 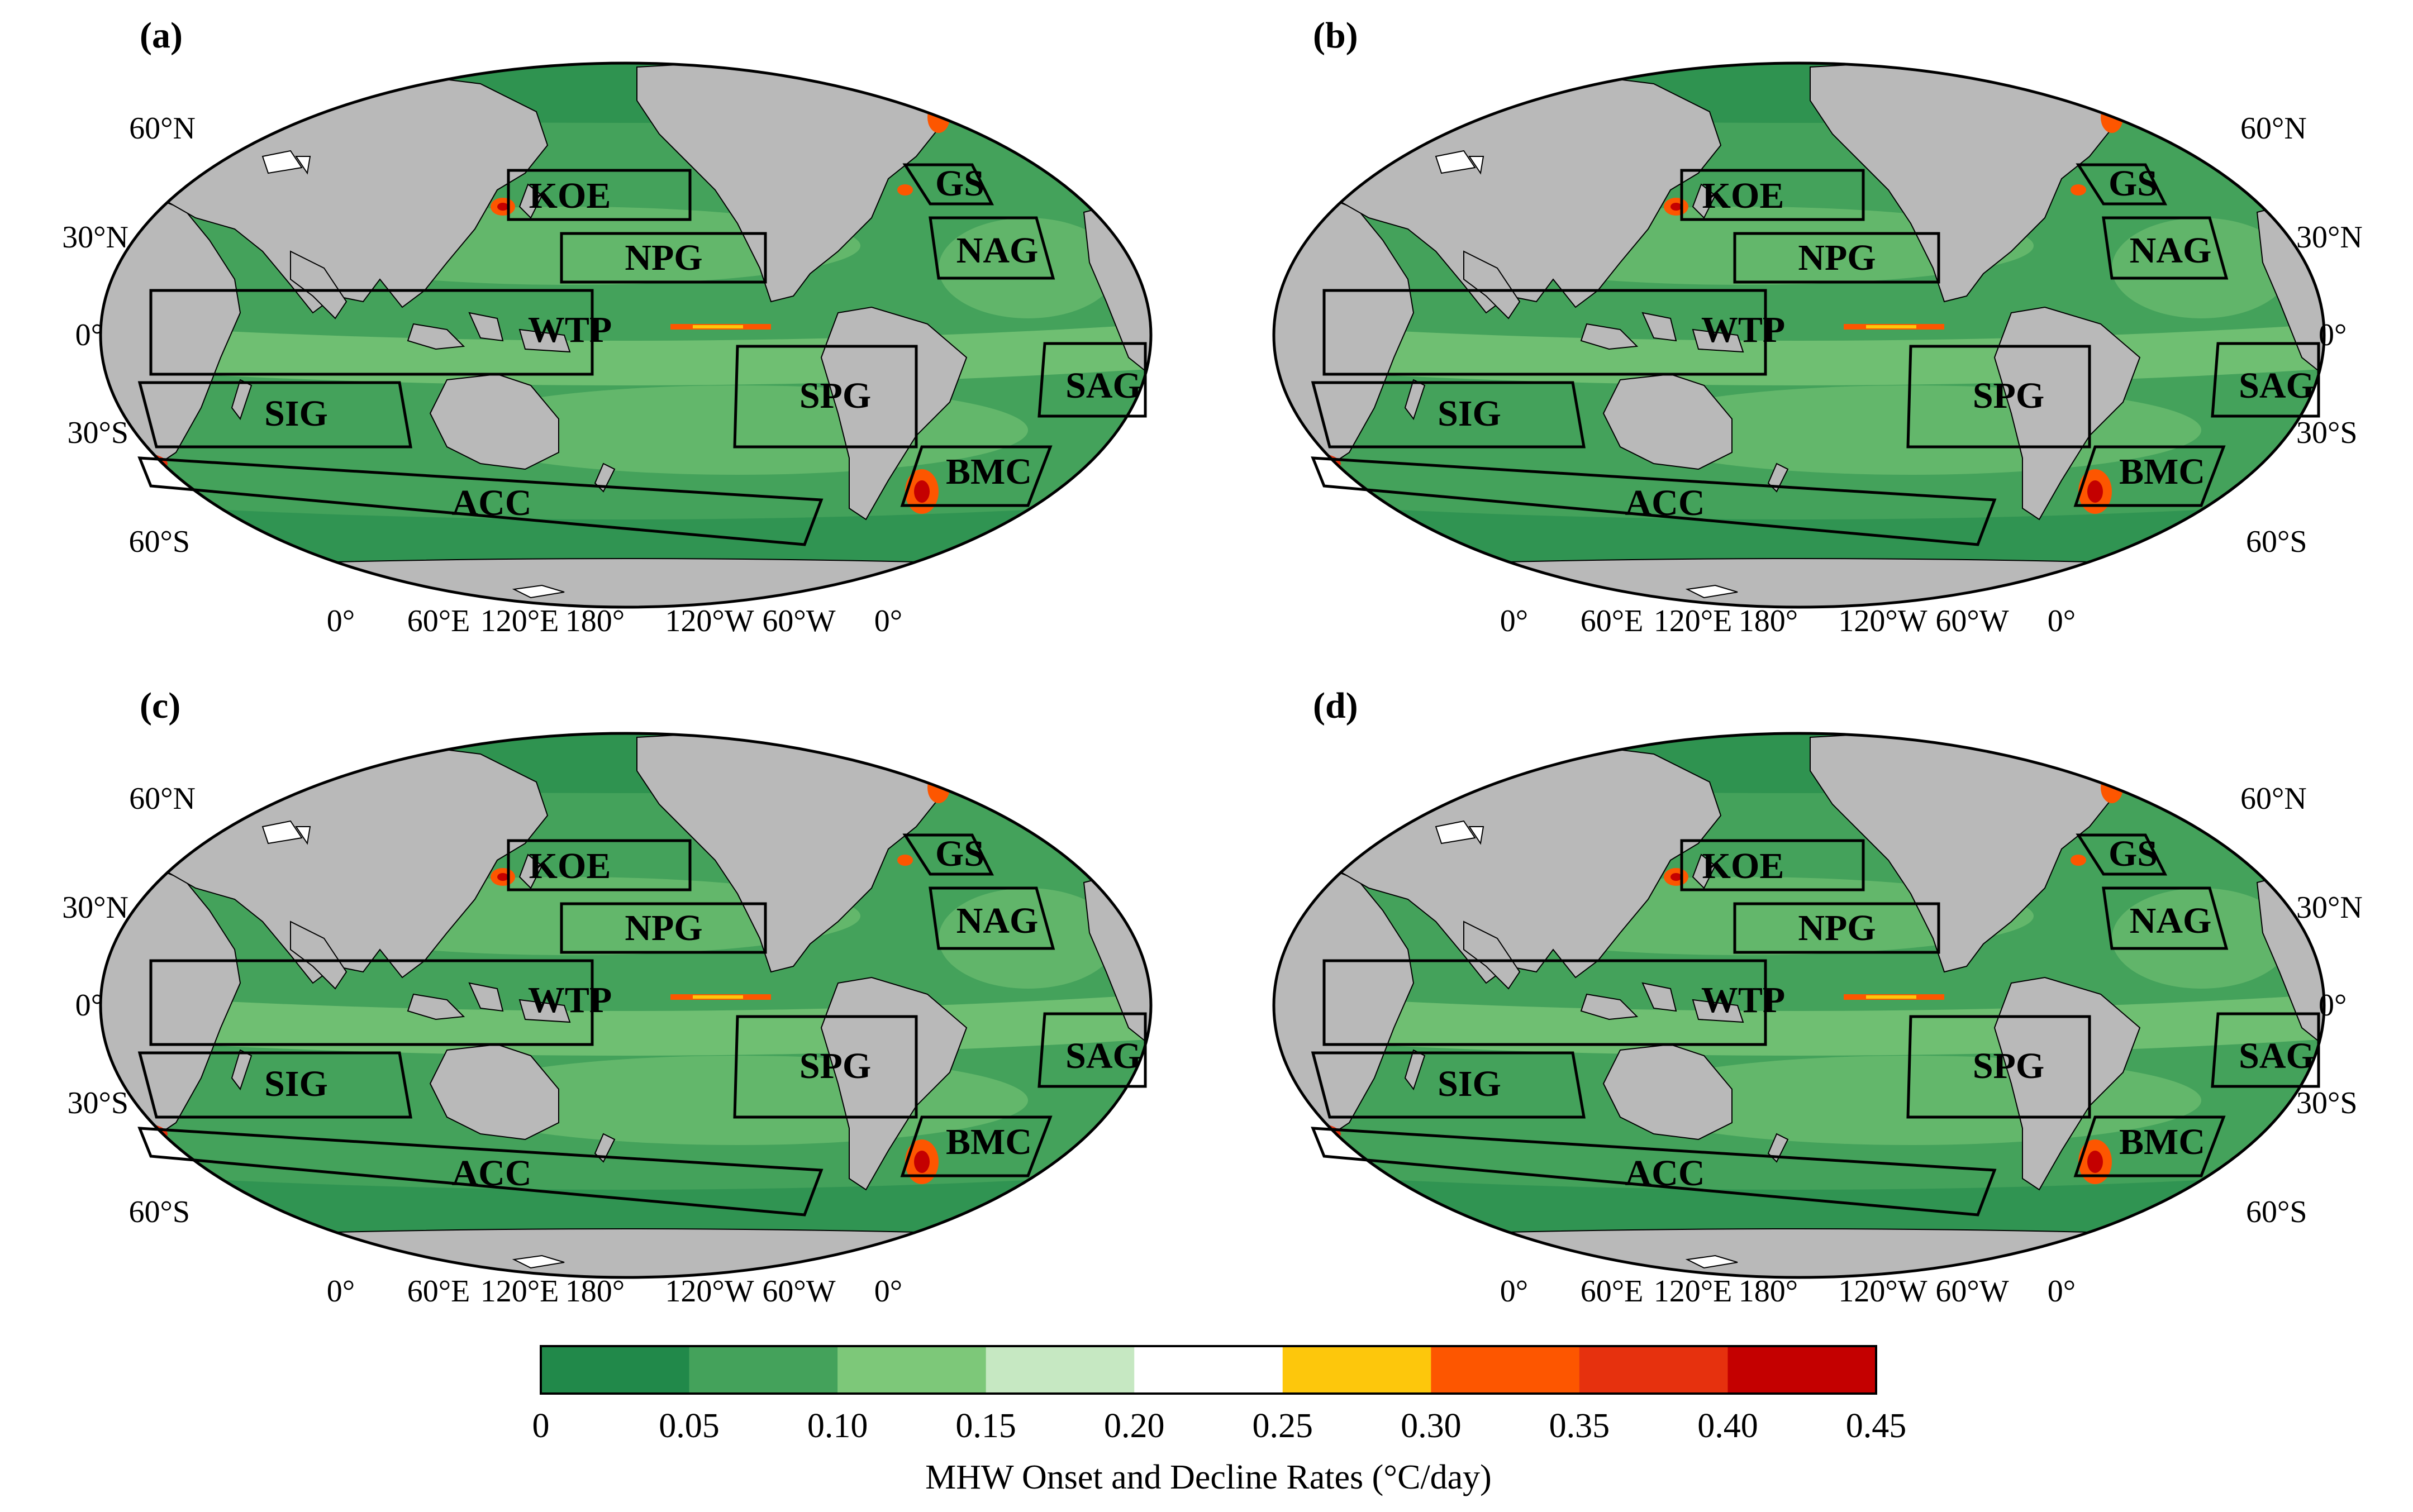 I want to click on colorbar-cells, so click(x=1209, y=1370).